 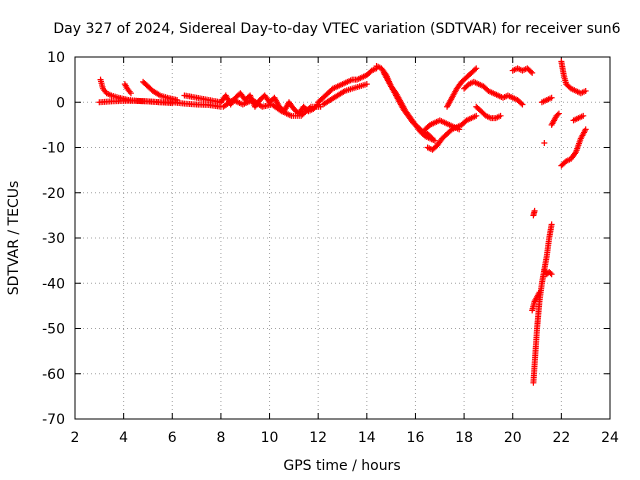 I want to click on y-tick-label: -10, so click(x=53, y=149).